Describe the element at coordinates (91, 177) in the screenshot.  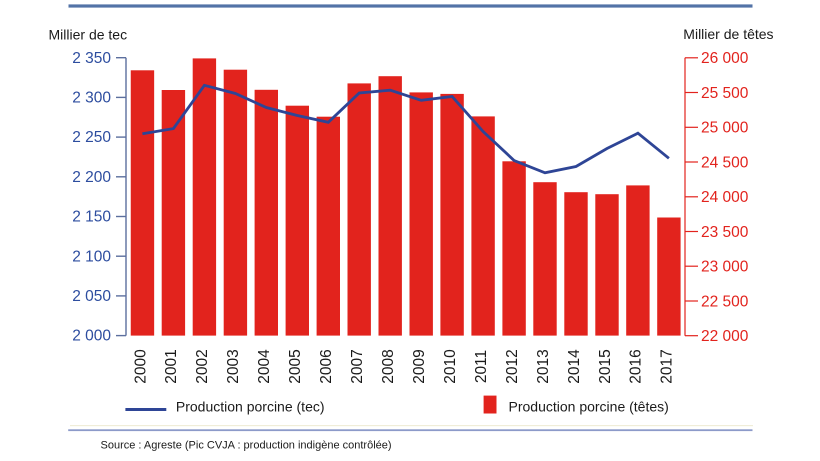
I see `svg-text: 2 200` at that location.